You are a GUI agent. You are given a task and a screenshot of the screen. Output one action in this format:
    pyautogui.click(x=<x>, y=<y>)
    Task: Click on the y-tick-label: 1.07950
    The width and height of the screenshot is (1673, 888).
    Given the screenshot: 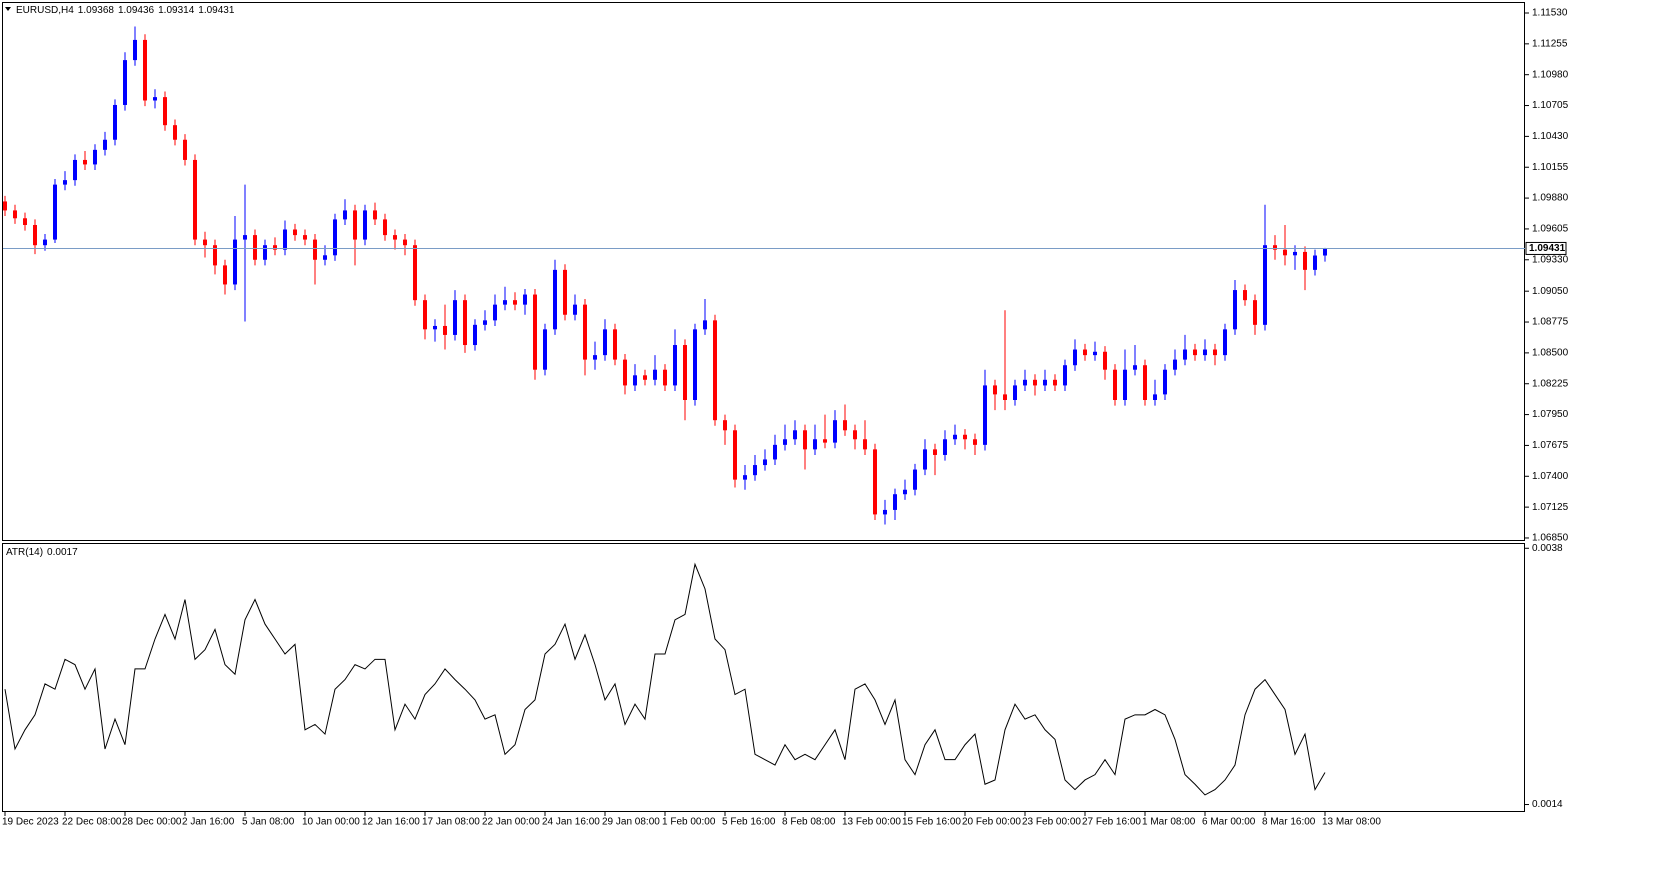 What is the action you would take?
    pyautogui.click(x=1550, y=414)
    